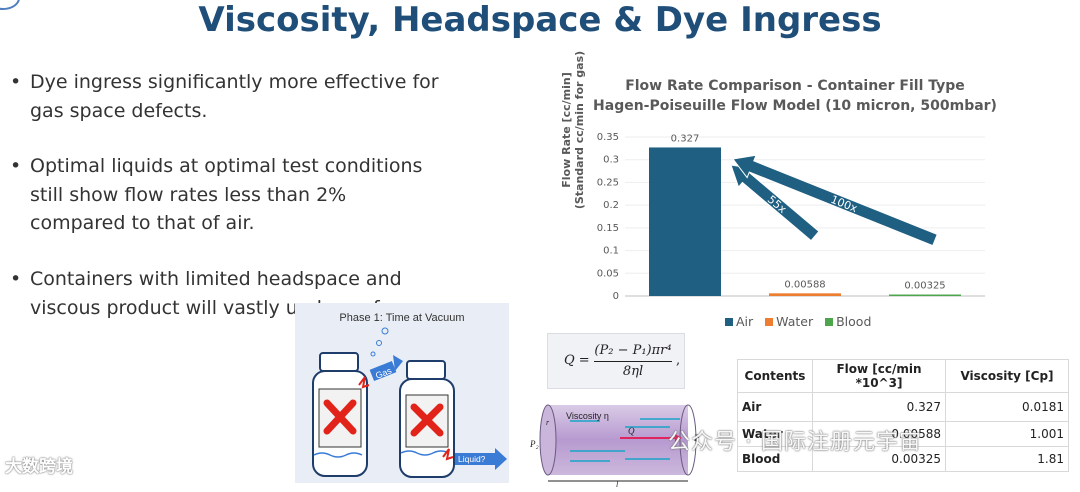  Describe the element at coordinates (804, 284) in the screenshot. I see `bar-value-label: 0.00588` at that location.